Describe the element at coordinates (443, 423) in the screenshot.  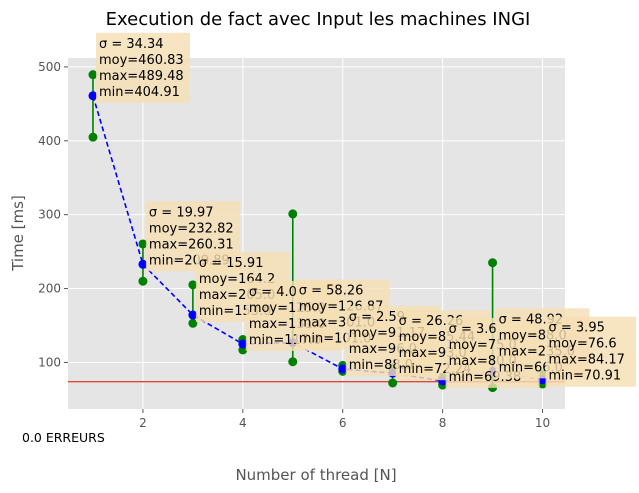
I see `x-tick-label: 8` at that location.